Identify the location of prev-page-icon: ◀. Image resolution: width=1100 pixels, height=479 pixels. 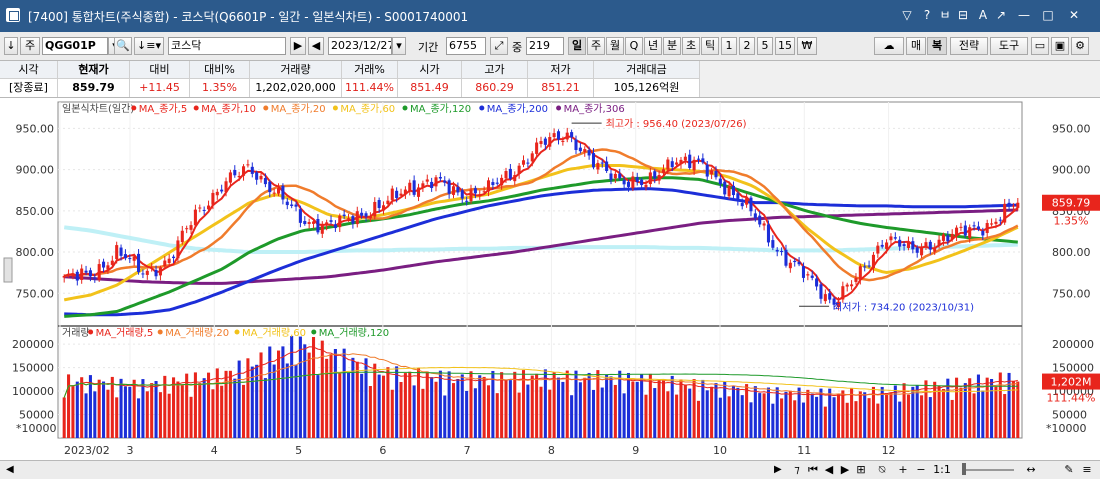
(829, 469).